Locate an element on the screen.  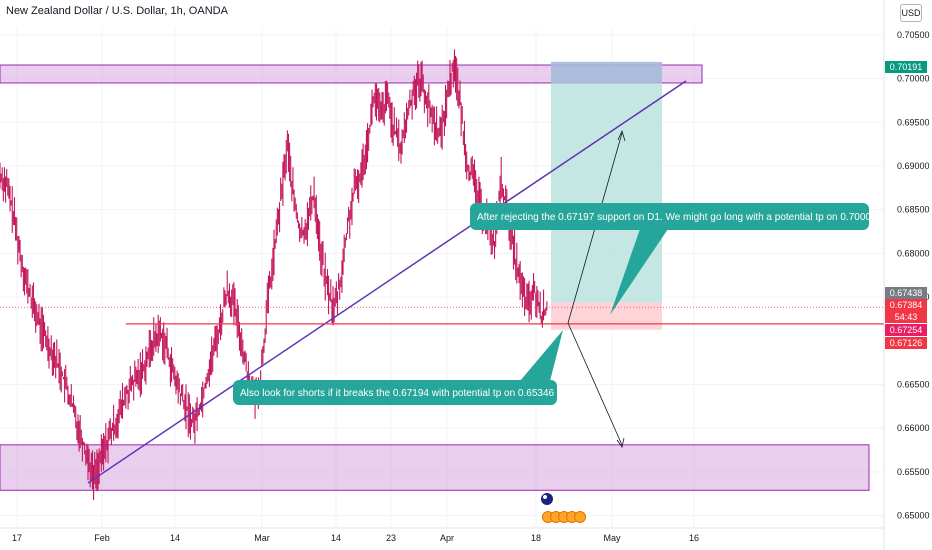
callout-box-short is located at coordinates (395, 392).